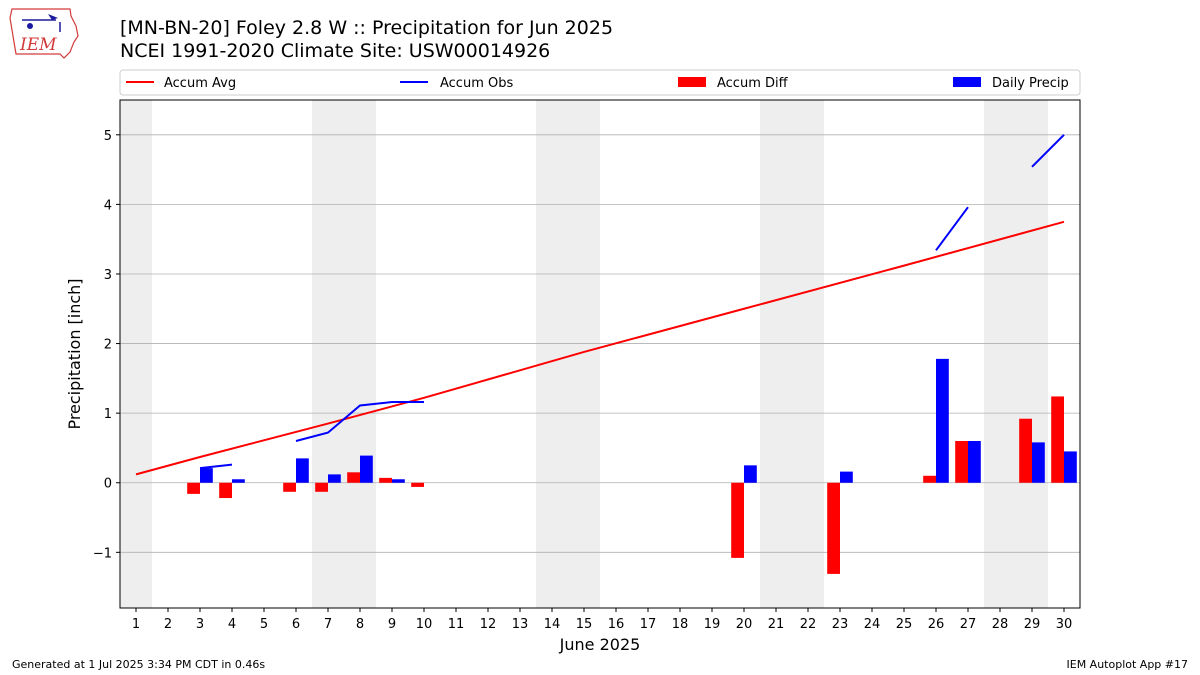  What do you see at coordinates (392, 624) in the screenshot?
I see `x-tick-label: 9` at bounding box center [392, 624].